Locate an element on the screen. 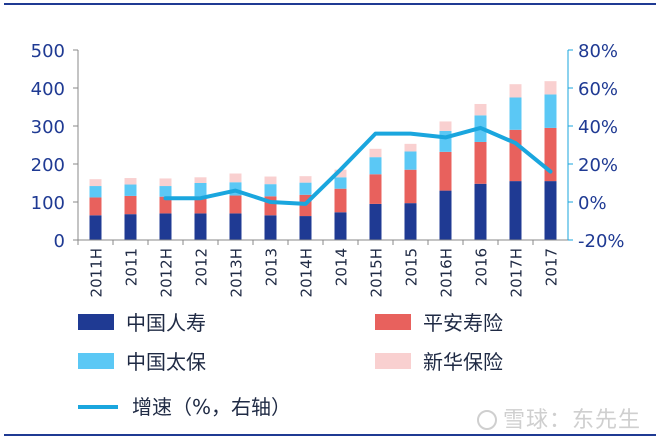 The height and width of the screenshot is (444, 660). bar-2013-s3 is located at coordinates (270, 180).